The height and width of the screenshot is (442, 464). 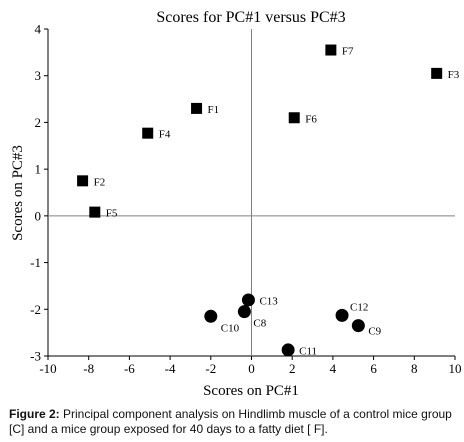 What do you see at coordinates (35, 262) in the screenshot?
I see `y-tick-label: -1` at bounding box center [35, 262].